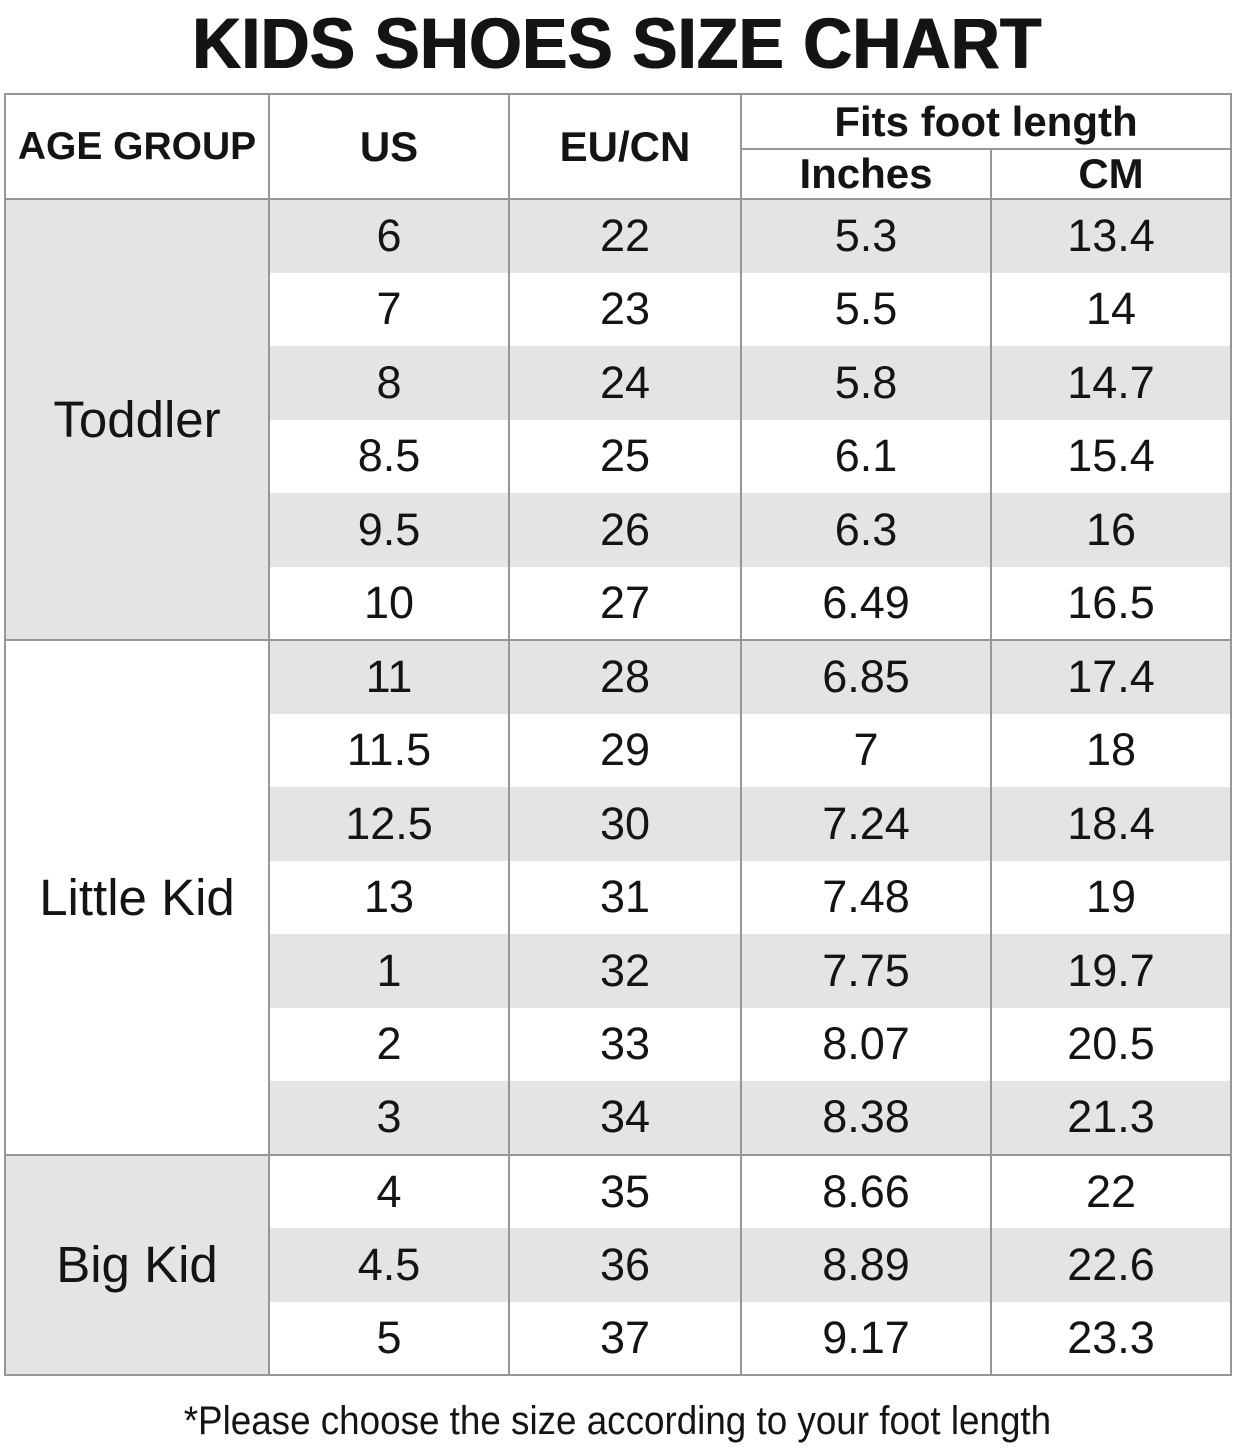  I want to click on size-cell: 2, so click(389, 1044).